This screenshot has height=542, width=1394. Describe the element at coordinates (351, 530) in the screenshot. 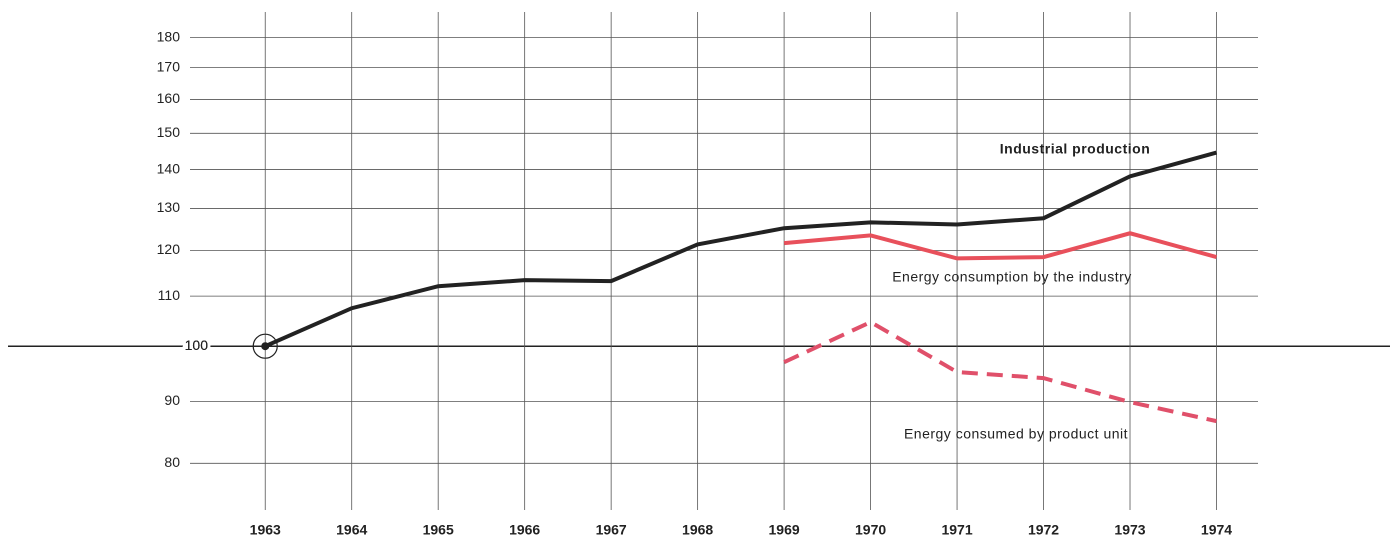

I see `x-tick-label: 1964` at that location.